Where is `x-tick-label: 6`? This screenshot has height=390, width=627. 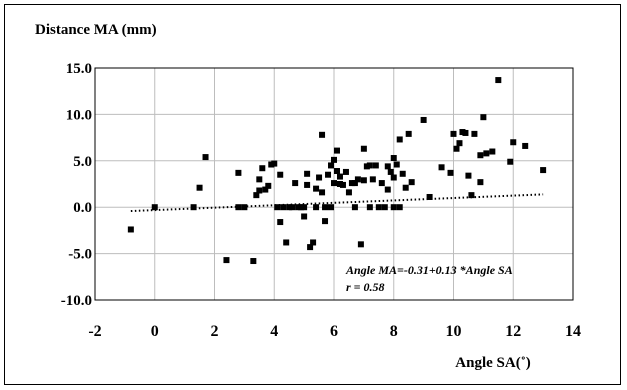
x-tick-label: 6 is located at coordinates (334, 331).